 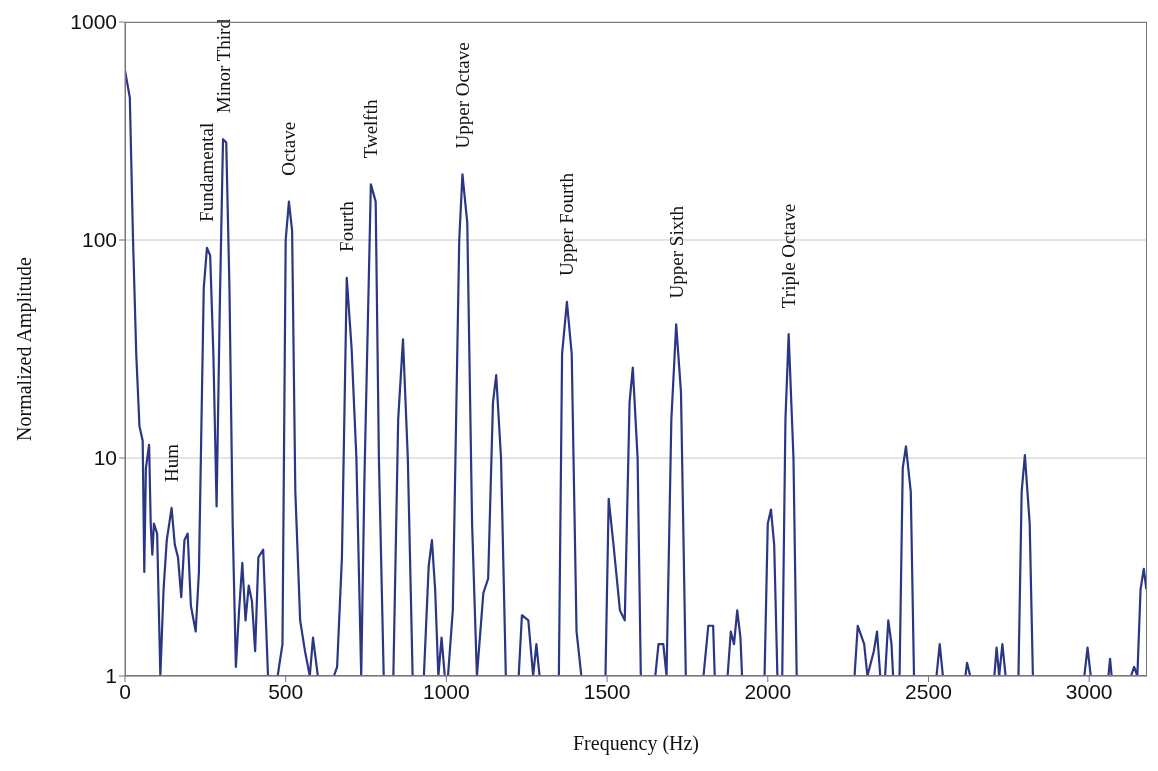 What do you see at coordinates (99, 240) in the screenshot?
I see `y-tick-label: 100` at bounding box center [99, 240].